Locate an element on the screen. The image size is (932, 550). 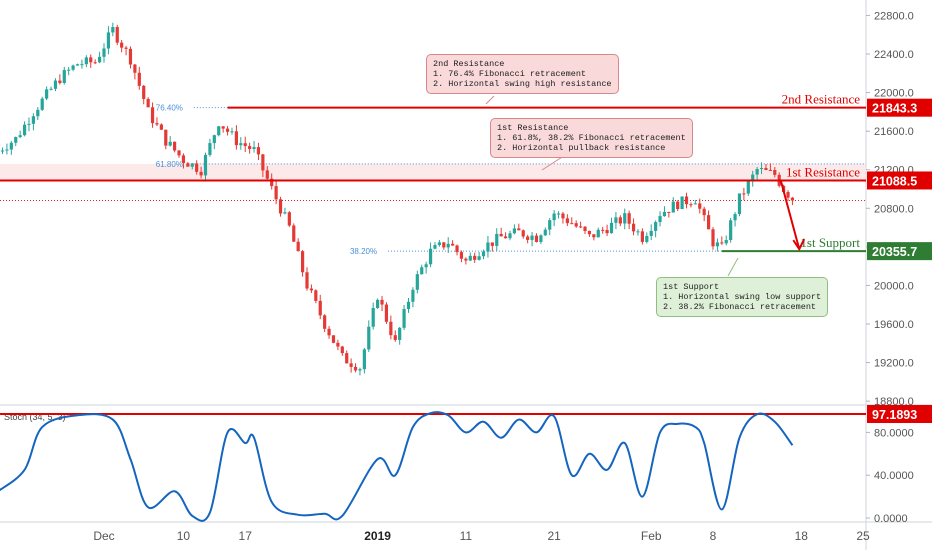
level-value-1: 21088.5 is located at coordinates (894, 181).